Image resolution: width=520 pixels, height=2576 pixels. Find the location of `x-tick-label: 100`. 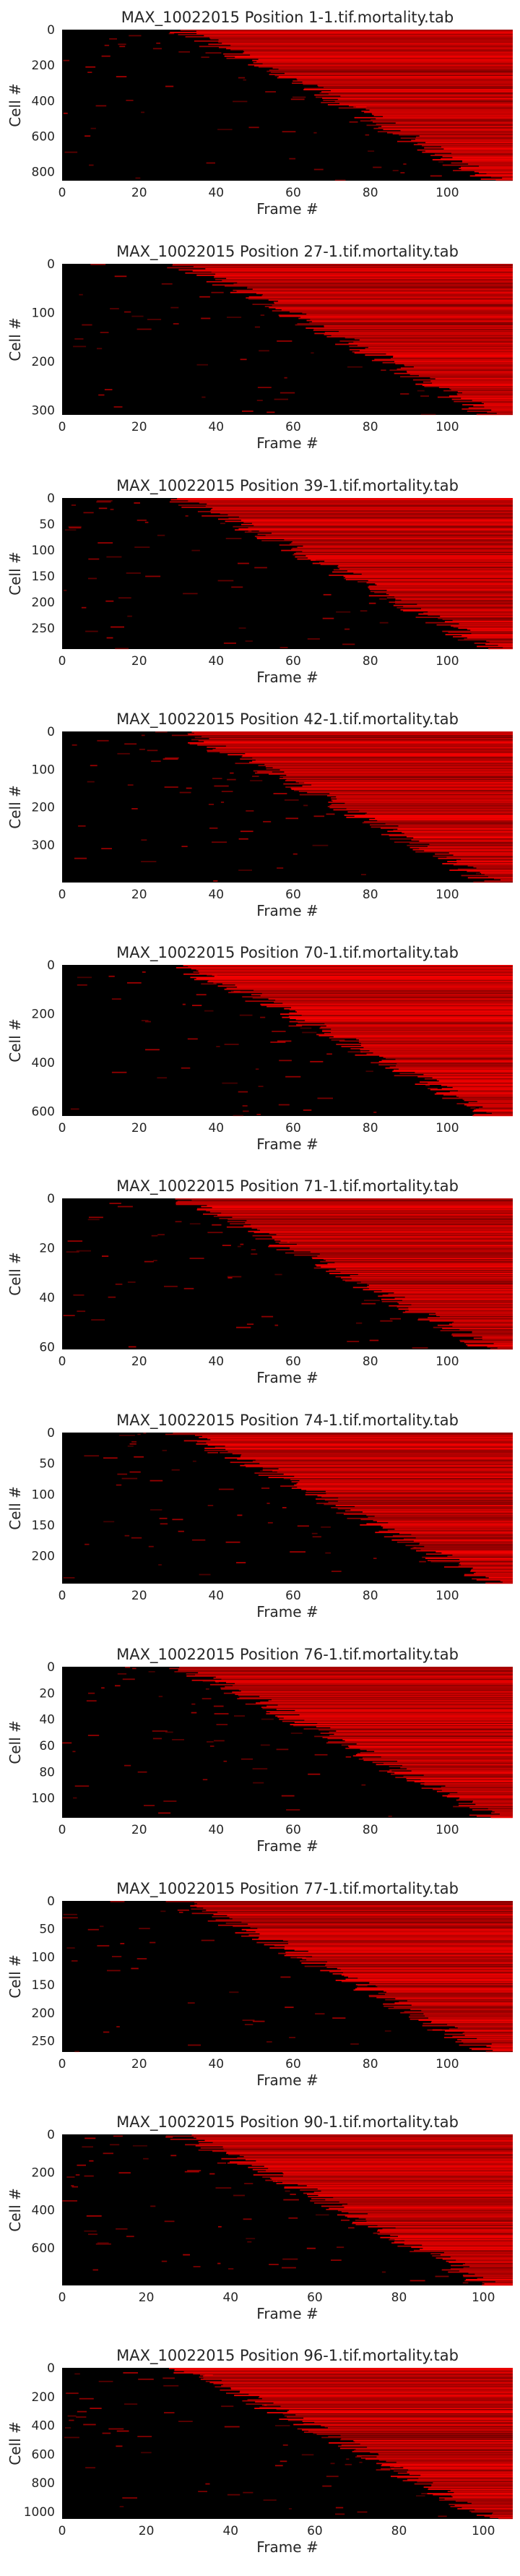

x-tick-label: 100 is located at coordinates (483, 2298).